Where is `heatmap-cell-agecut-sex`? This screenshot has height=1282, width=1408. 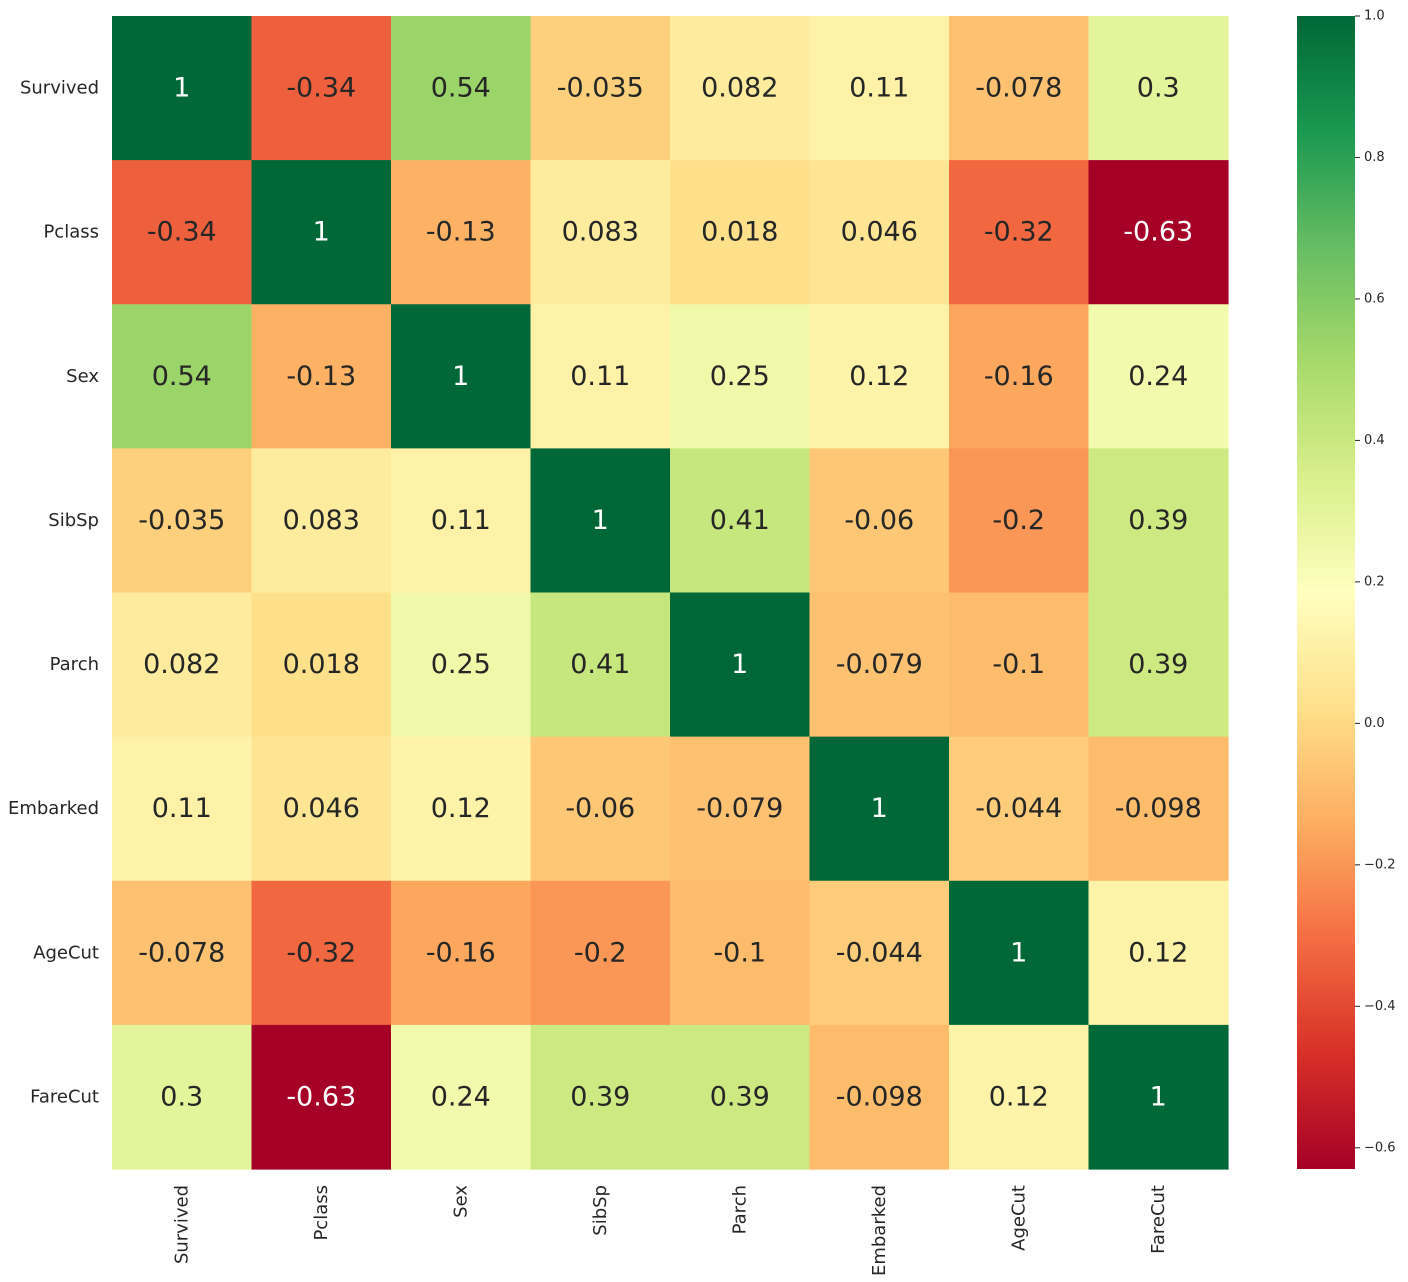 heatmap-cell-agecut-sex is located at coordinates (461, 953).